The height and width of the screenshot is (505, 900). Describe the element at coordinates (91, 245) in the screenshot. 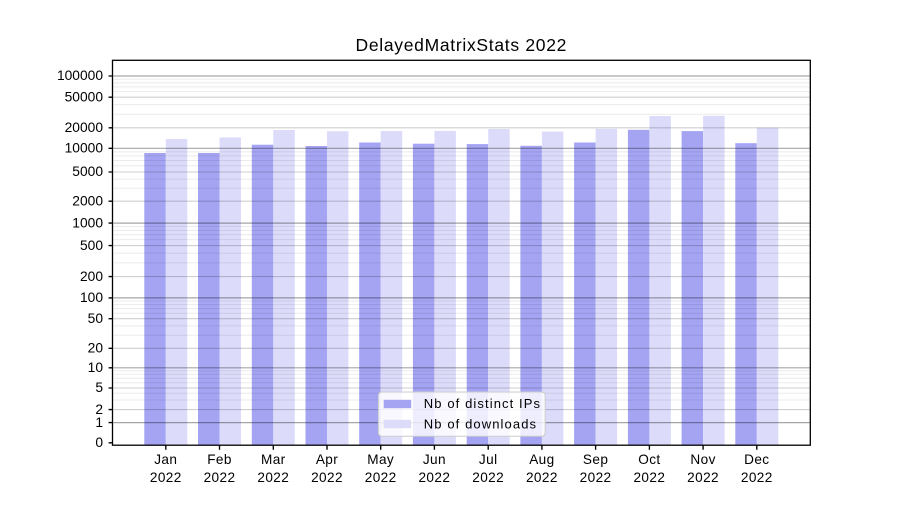

I see `svg-text: 500` at that location.